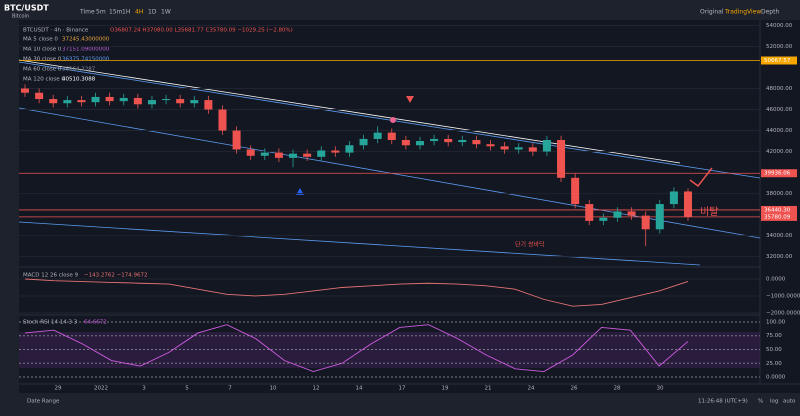 Image resolution: width=800 pixels, height=416 pixels. I want to click on y-tick-label: 75.00, so click(774, 336).